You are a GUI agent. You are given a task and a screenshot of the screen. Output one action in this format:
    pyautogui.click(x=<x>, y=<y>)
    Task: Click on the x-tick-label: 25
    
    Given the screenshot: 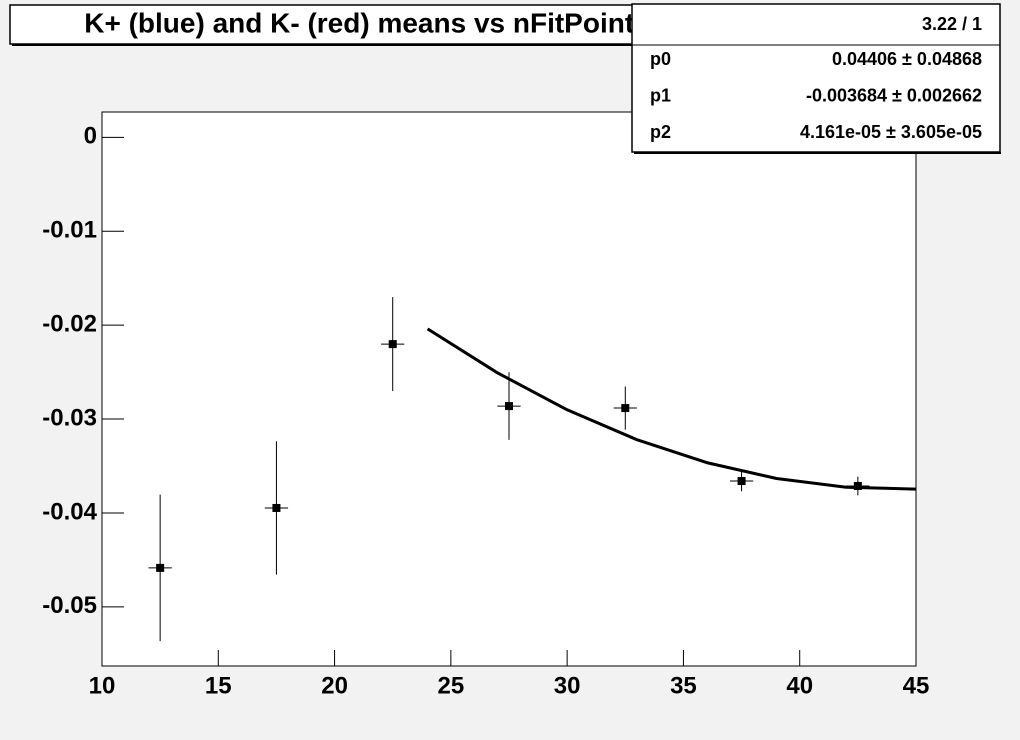 What is the action you would take?
    pyautogui.click(x=451, y=685)
    